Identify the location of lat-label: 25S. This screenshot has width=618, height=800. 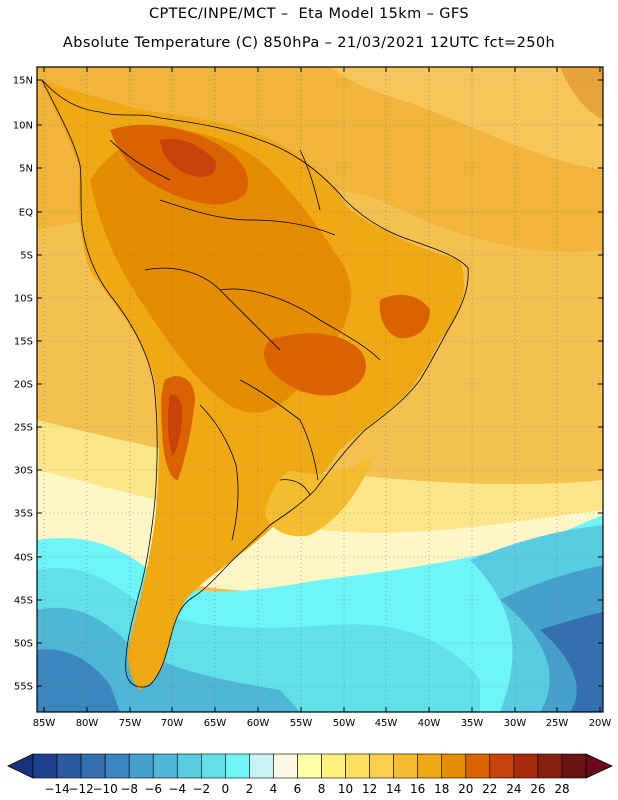
(23, 428).